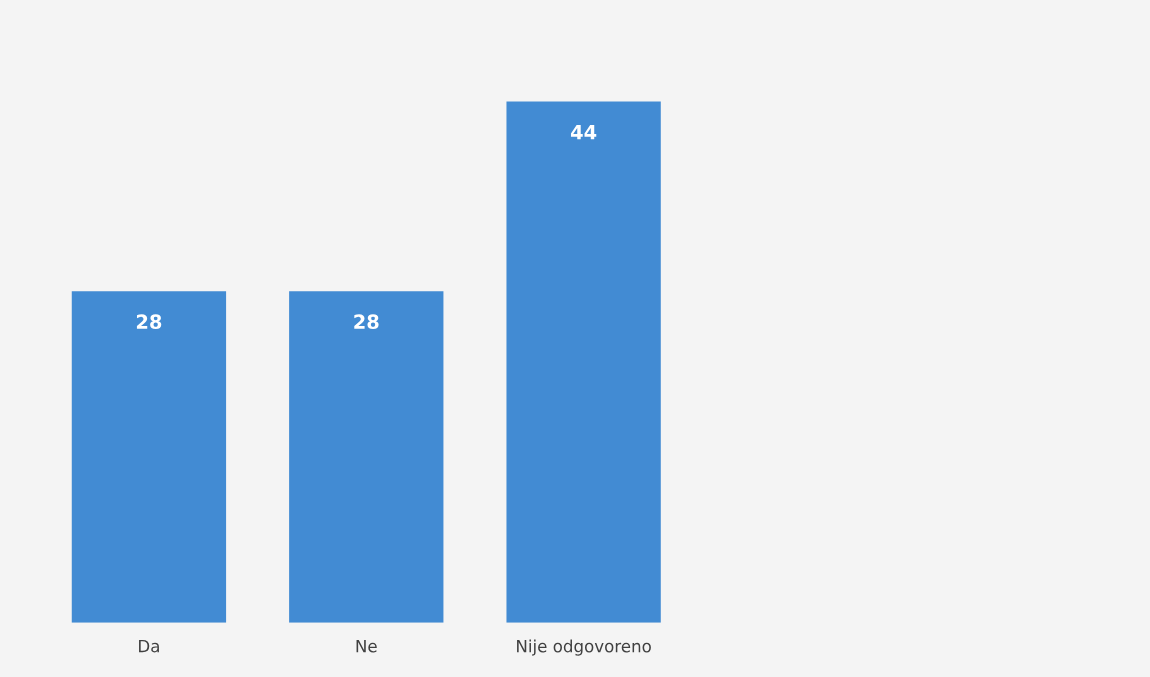 This screenshot has height=677, width=1150. What do you see at coordinates (366, 646) in the screenshot?
I see `x-tick-label: Ne` at bounding box center [366, 646].